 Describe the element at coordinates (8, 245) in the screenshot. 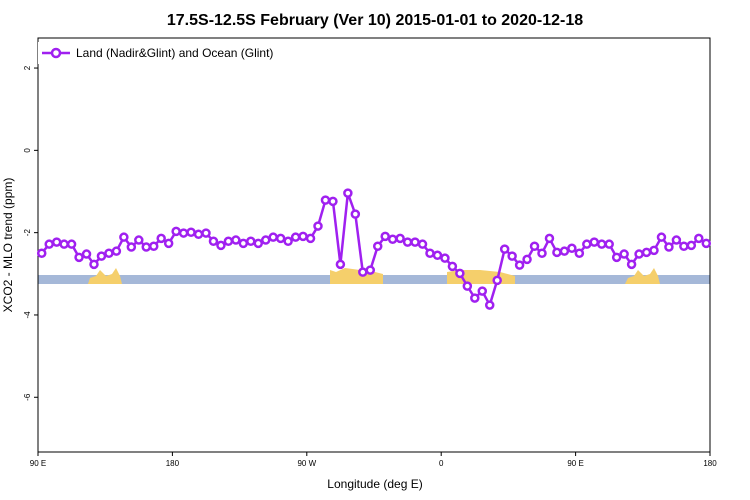

I see `y-axis-label: XCO2 - MLO trend (ppm)` at that location.